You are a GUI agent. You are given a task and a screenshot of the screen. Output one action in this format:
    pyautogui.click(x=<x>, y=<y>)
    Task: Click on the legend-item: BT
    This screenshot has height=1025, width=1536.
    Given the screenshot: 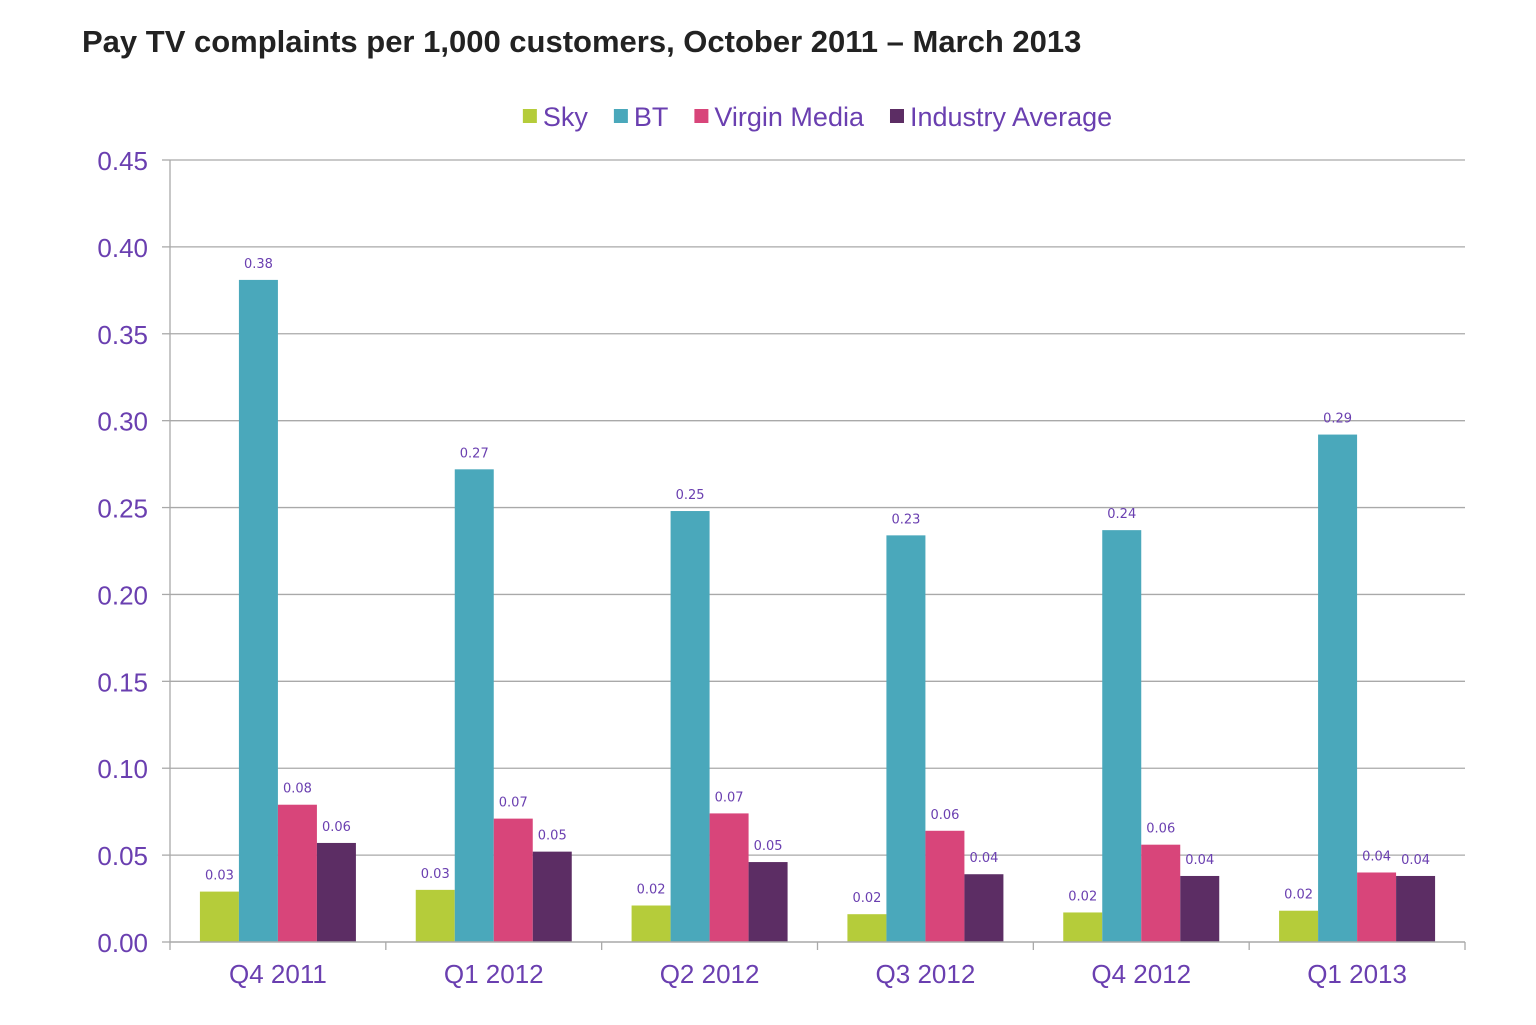 What is the action you would take?
    pyautogui.click(x=641, y=117)
    